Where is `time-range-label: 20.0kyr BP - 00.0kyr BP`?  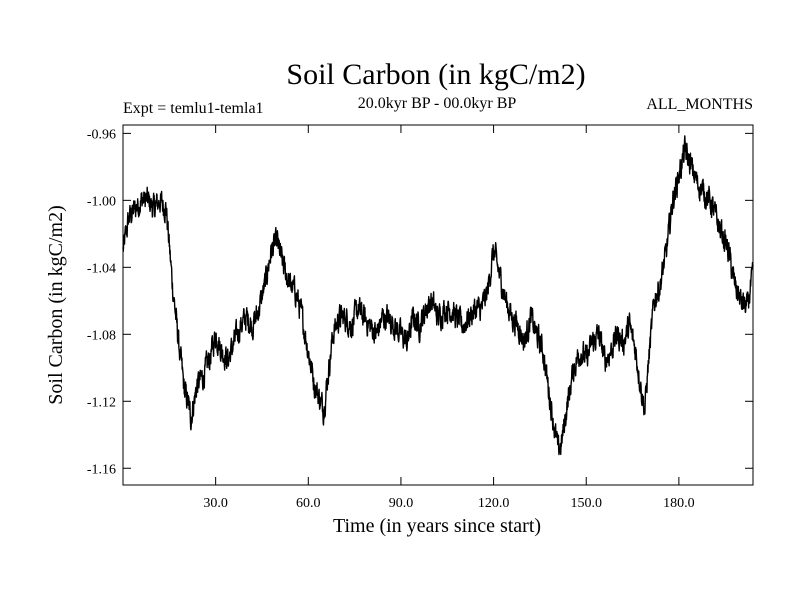
time-range-label: 20.0kyr BP - 00.0kyr BP is located at coordinates (437, 103).